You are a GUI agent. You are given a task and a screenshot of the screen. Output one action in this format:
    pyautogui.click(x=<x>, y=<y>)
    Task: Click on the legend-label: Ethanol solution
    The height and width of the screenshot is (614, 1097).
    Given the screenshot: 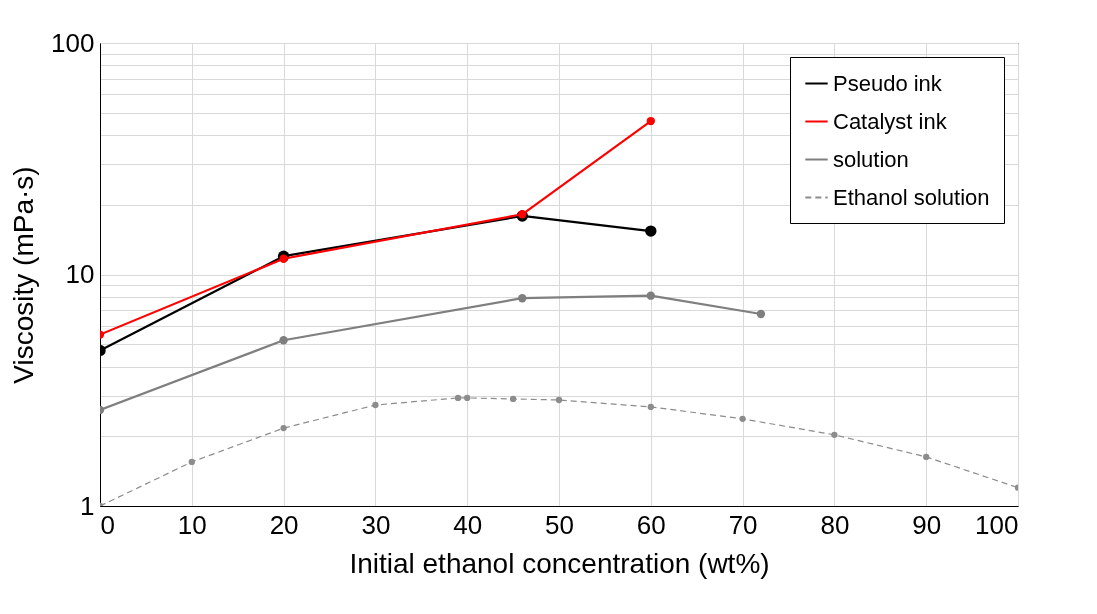 What is the action you would take?
    pyautogui.click(x=911, y=197)
    